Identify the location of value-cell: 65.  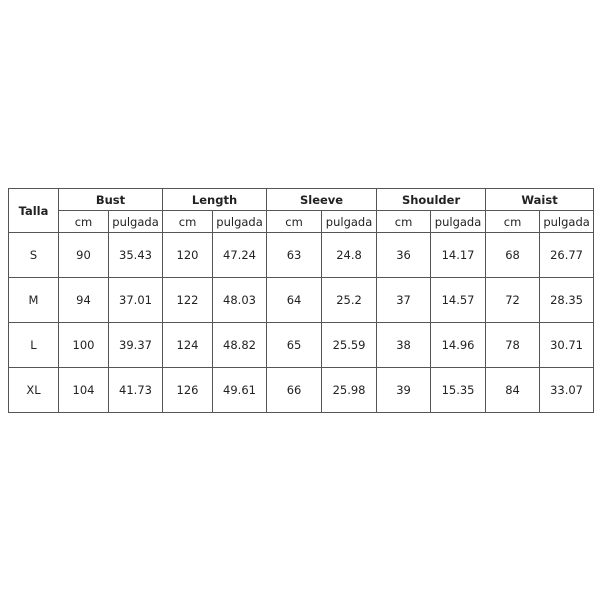
(294, 345).